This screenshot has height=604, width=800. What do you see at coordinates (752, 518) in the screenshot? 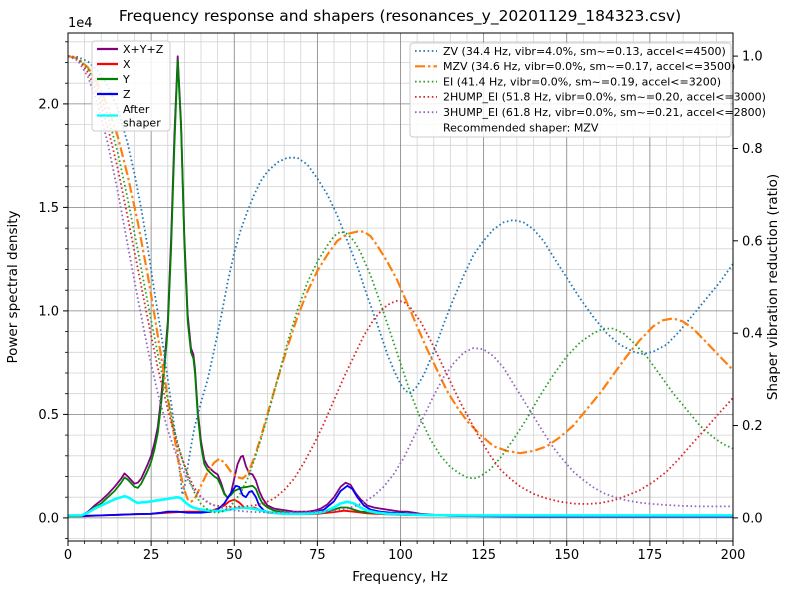
I see `y-right-tick-label: 0.0` at bounding box center [752, 518].